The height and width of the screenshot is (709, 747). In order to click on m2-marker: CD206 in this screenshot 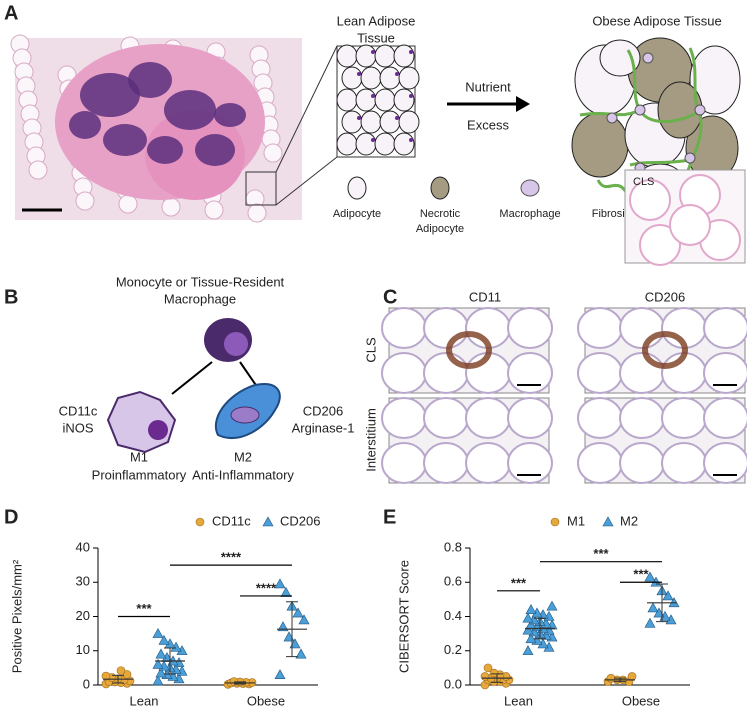, I will do `click(323, 410)`.